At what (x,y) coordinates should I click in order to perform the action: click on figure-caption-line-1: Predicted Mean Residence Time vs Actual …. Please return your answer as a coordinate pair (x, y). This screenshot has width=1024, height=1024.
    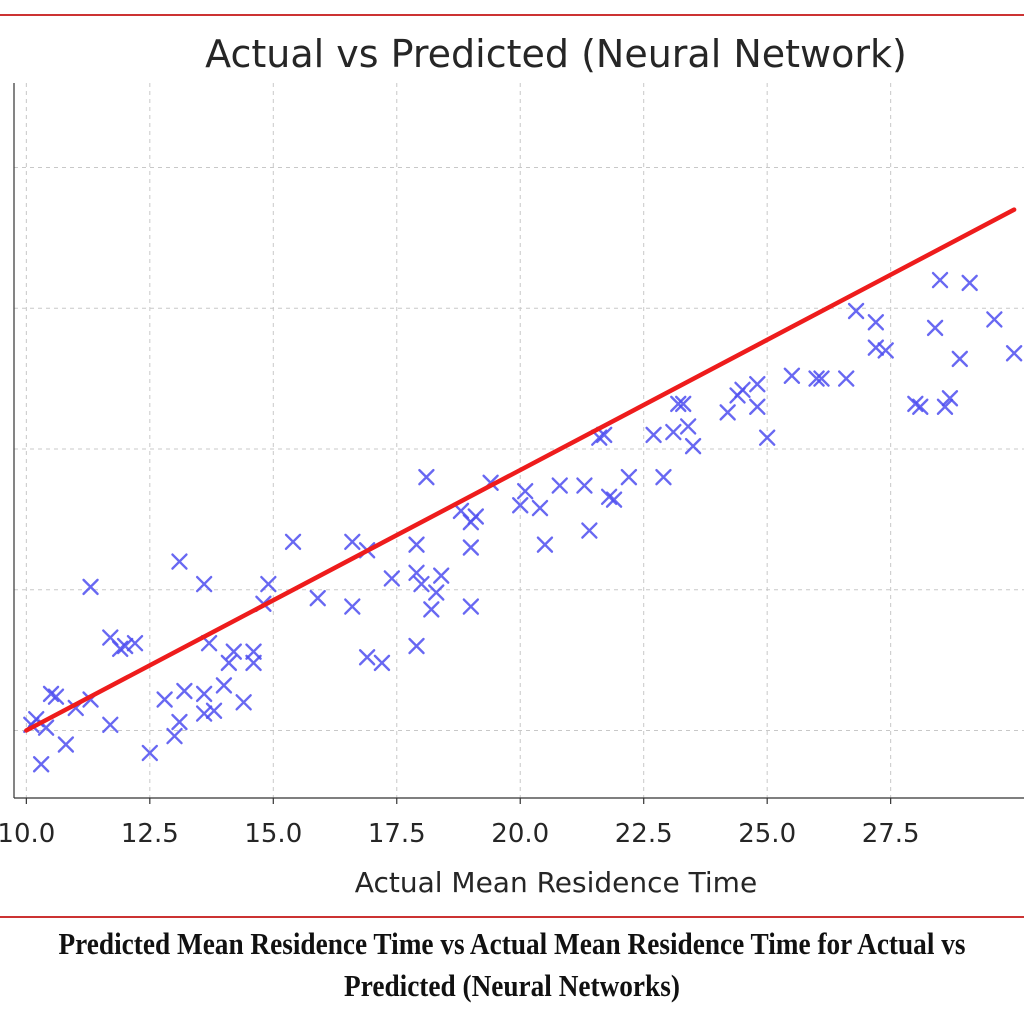
    Looking at the image, I should click on (512, 943).